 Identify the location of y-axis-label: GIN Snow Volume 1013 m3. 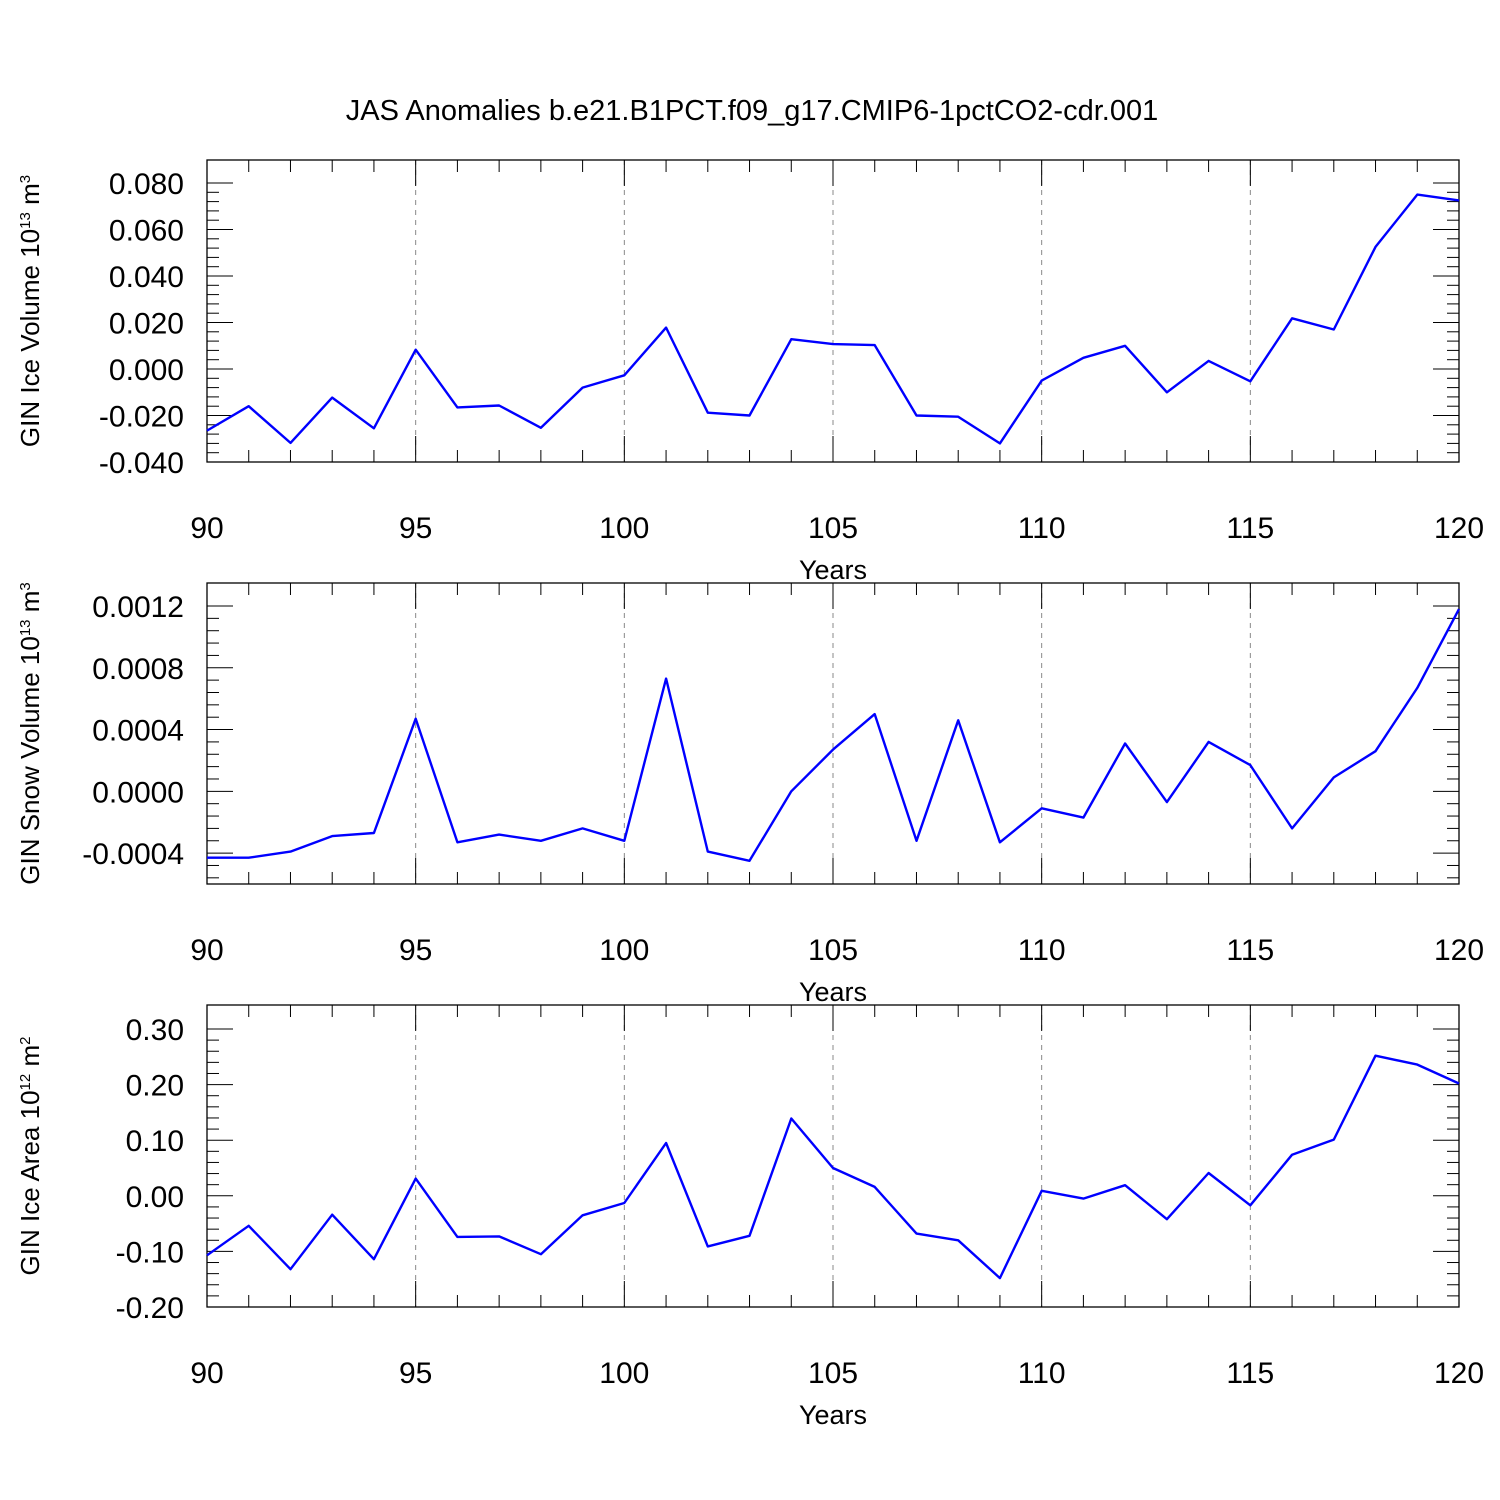
(30, 733).